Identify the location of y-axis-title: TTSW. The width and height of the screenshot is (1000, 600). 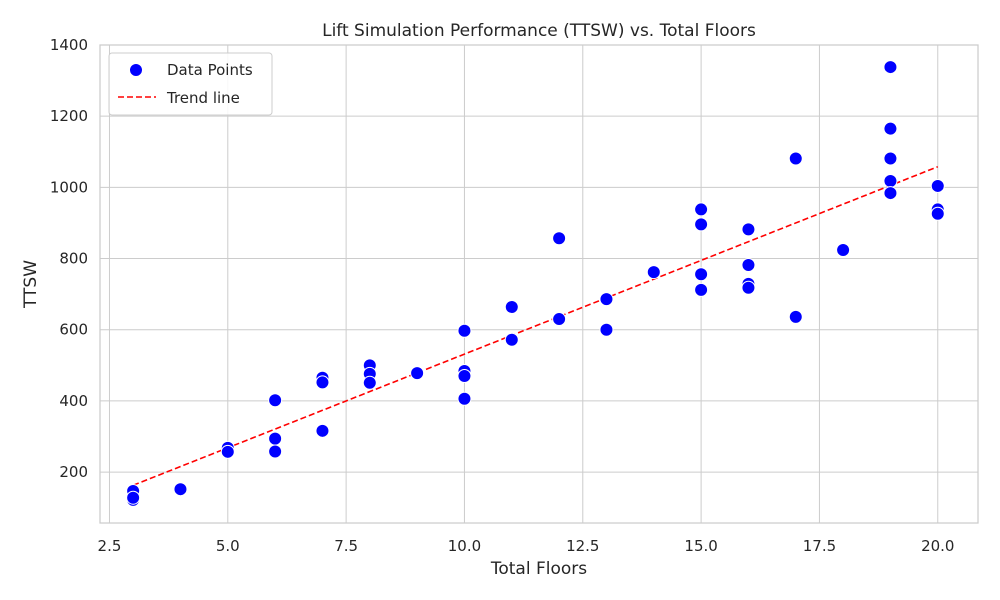
(31, 284).